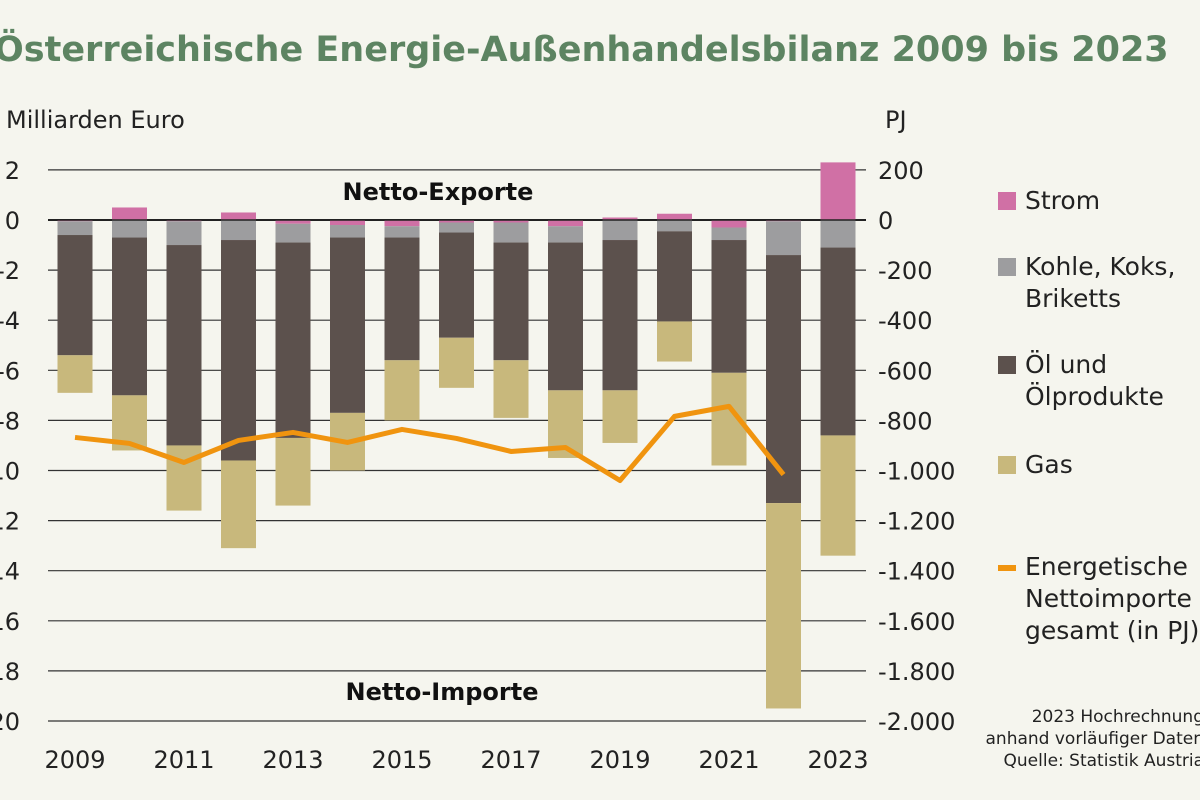 The width and height of the screenshot is (1200, 800). I want to click on bar-kohle-2010, so click(129, 229).